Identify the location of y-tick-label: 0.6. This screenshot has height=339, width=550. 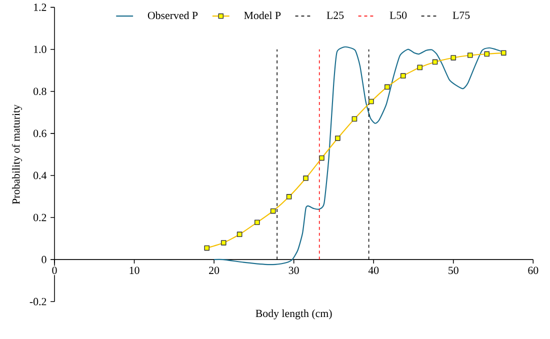
(40, 134).